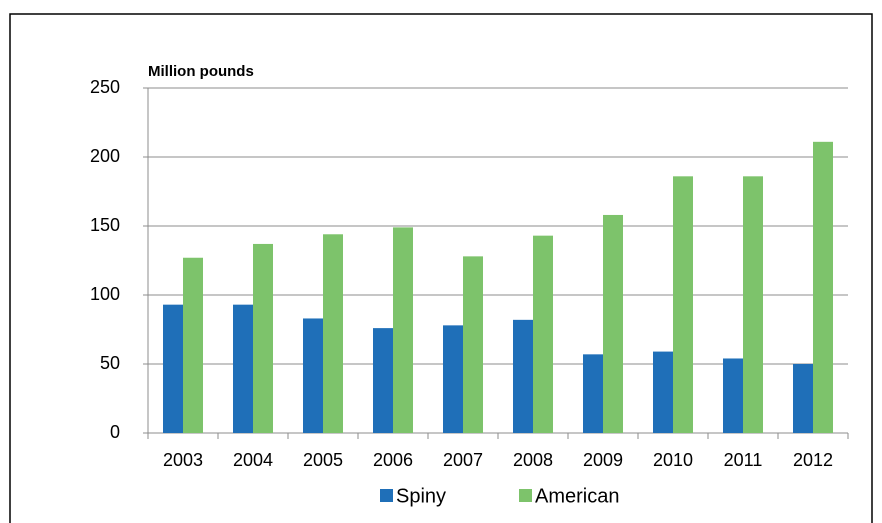 This screenshot has height=523, width=882. I want to click on x-tick-label: 2011, so click(743, 460).